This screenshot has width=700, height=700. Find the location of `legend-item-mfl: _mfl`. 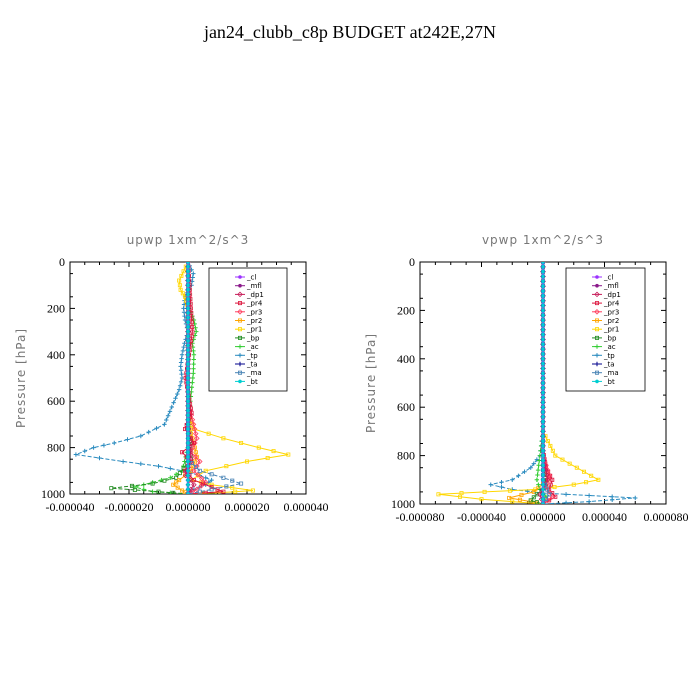

legend-item-mfl: _mfl is located at coordinates (605, 286).